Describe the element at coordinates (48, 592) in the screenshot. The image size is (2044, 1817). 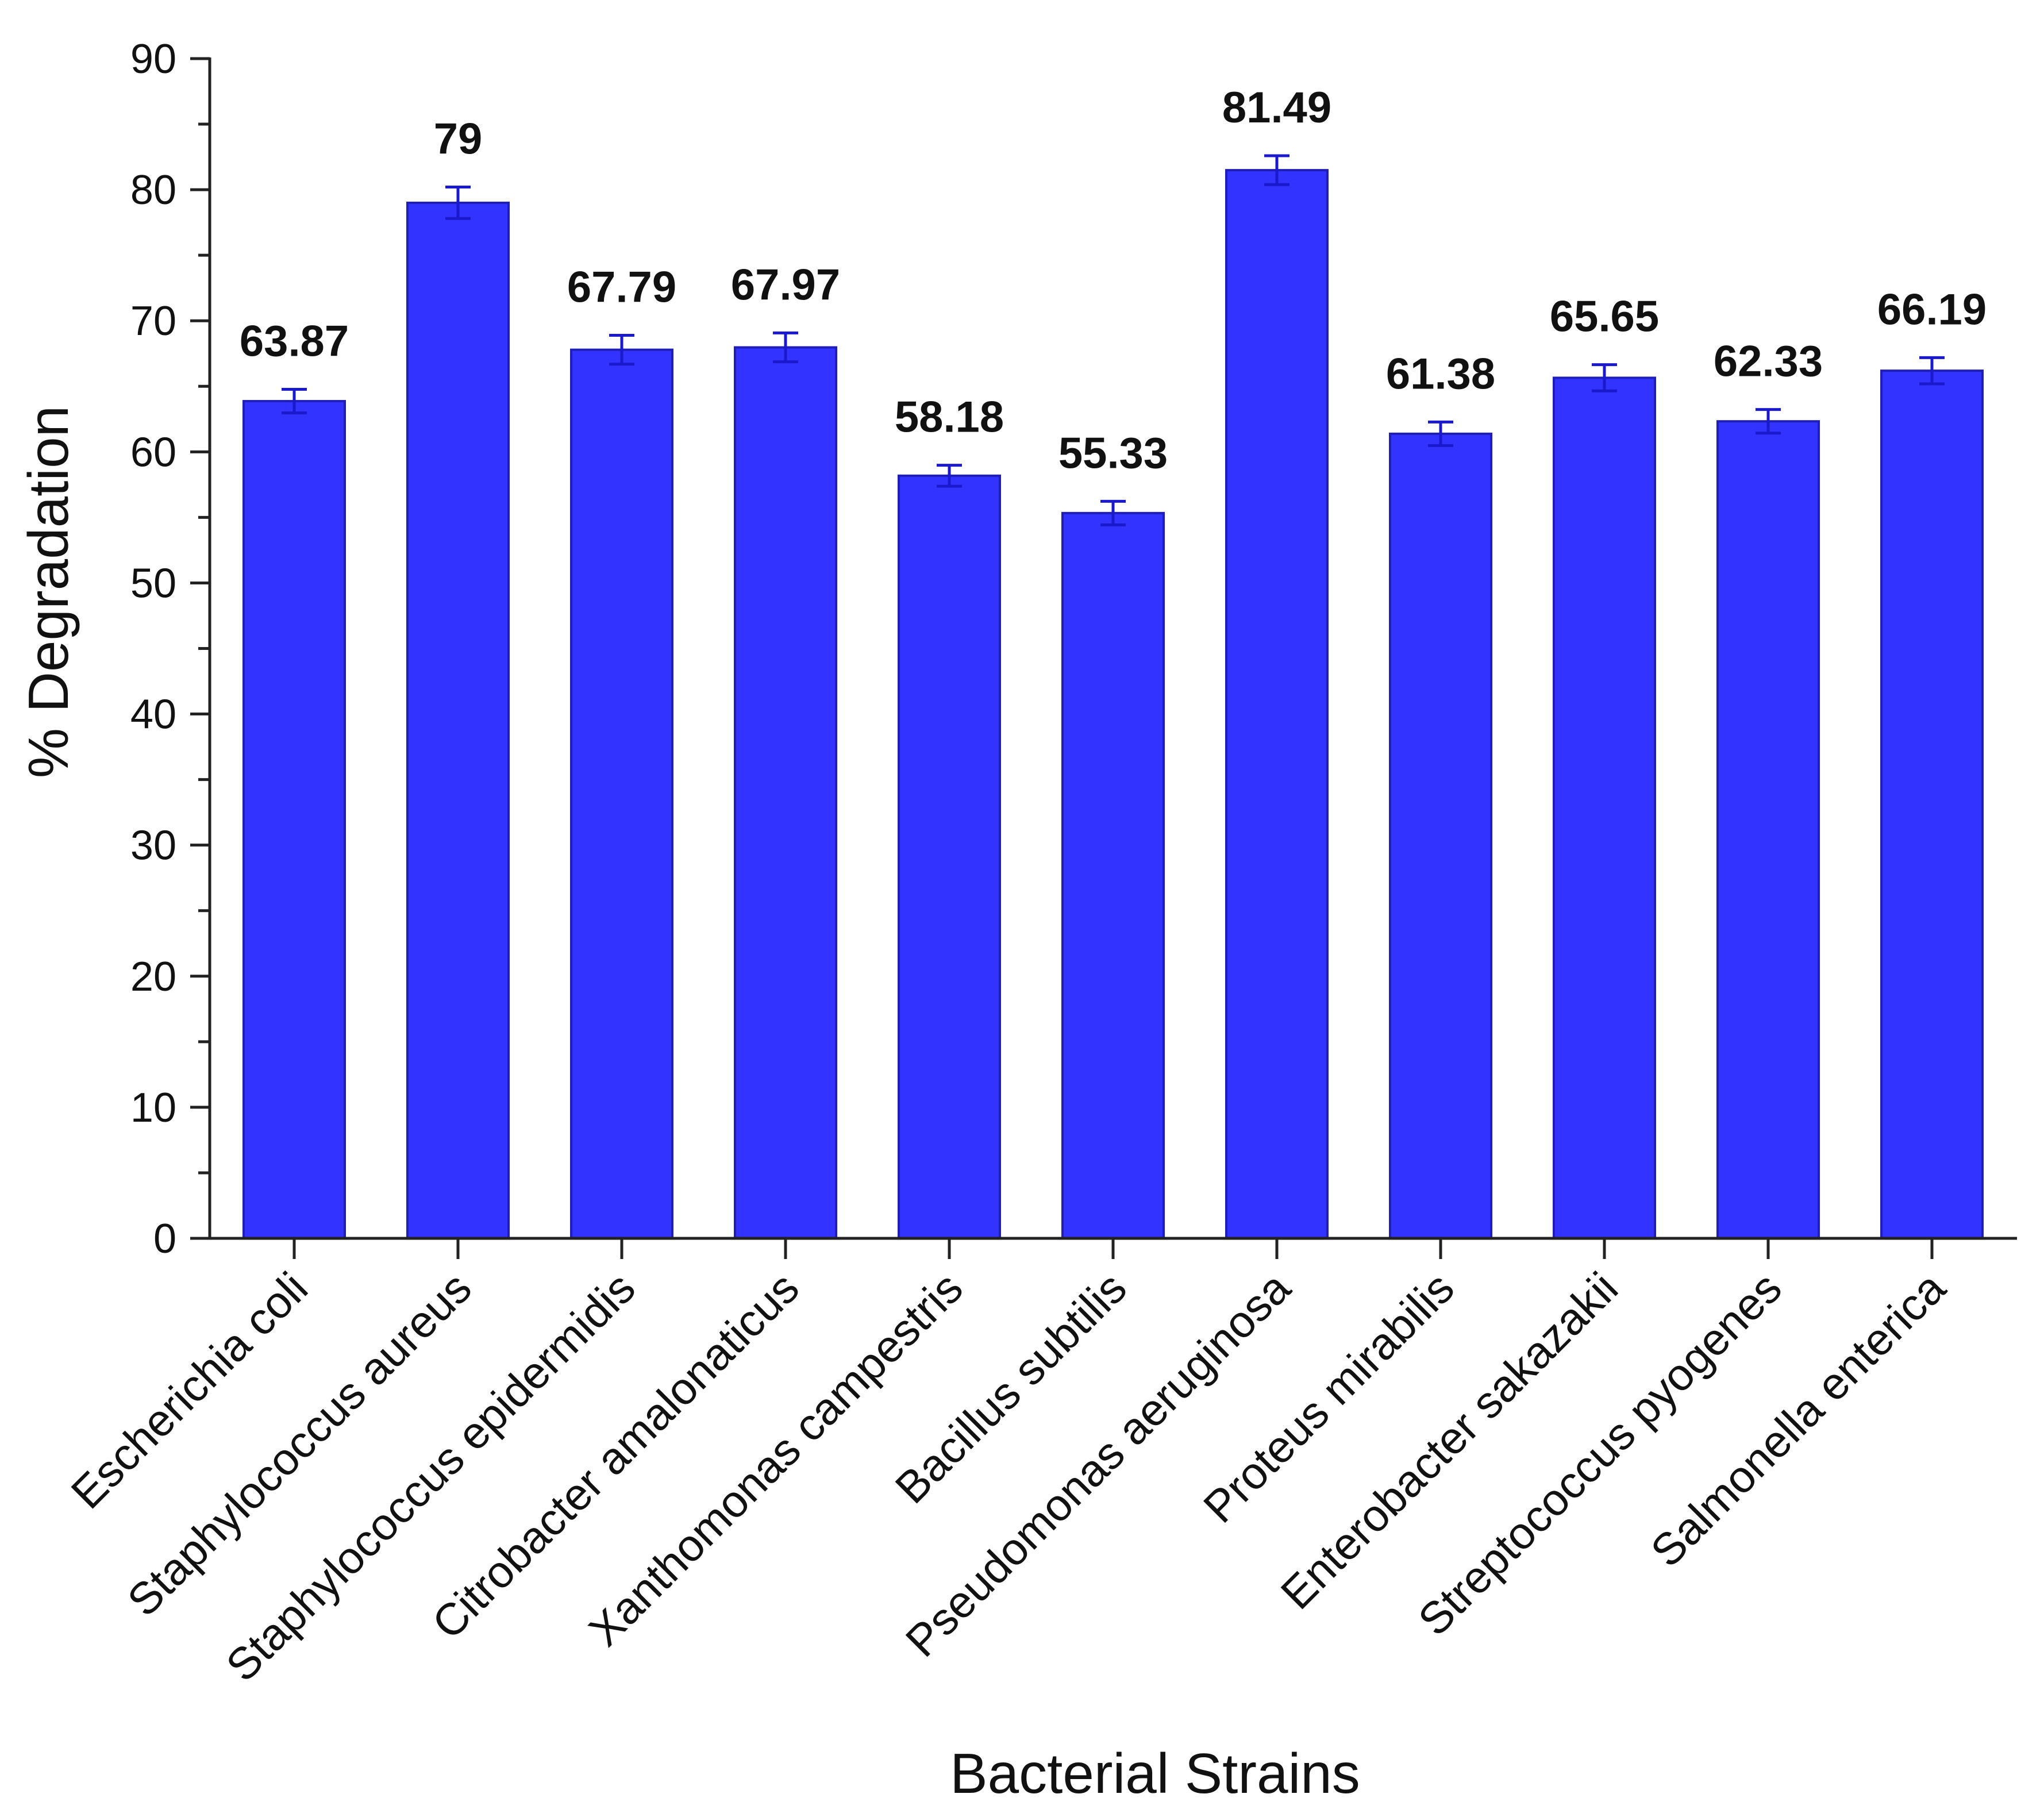
I see `y-axis-title: % Degradation` at that location.